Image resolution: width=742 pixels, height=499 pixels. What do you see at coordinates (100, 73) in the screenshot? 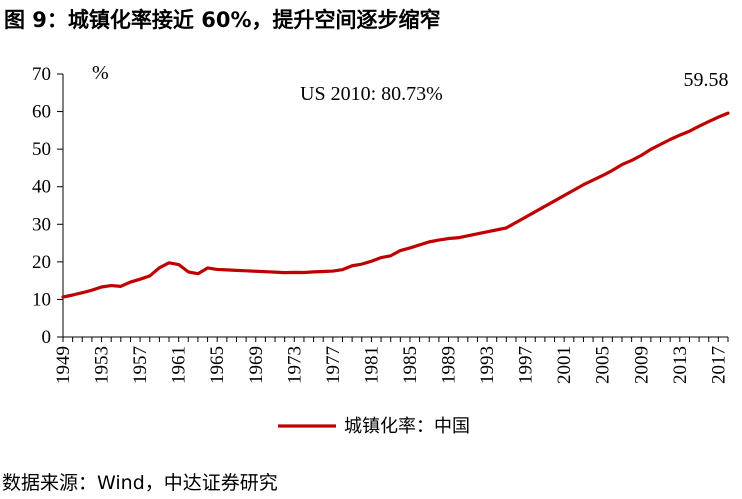
I see `y-axis-unit-label: %` at bounding box center [100, 73].